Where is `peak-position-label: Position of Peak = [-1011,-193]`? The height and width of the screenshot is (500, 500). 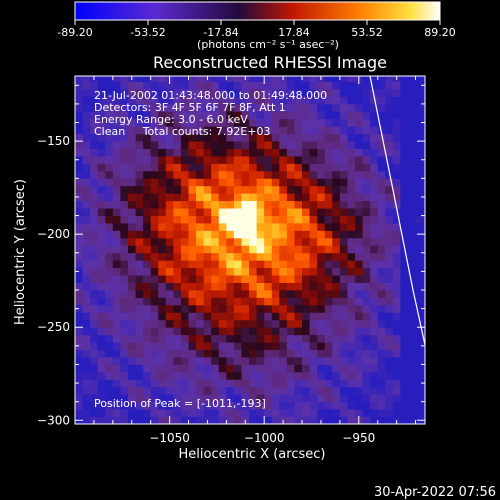
peak-position-label: Position of Peak = [-1011,-193] is located at coordinates (180, 403).